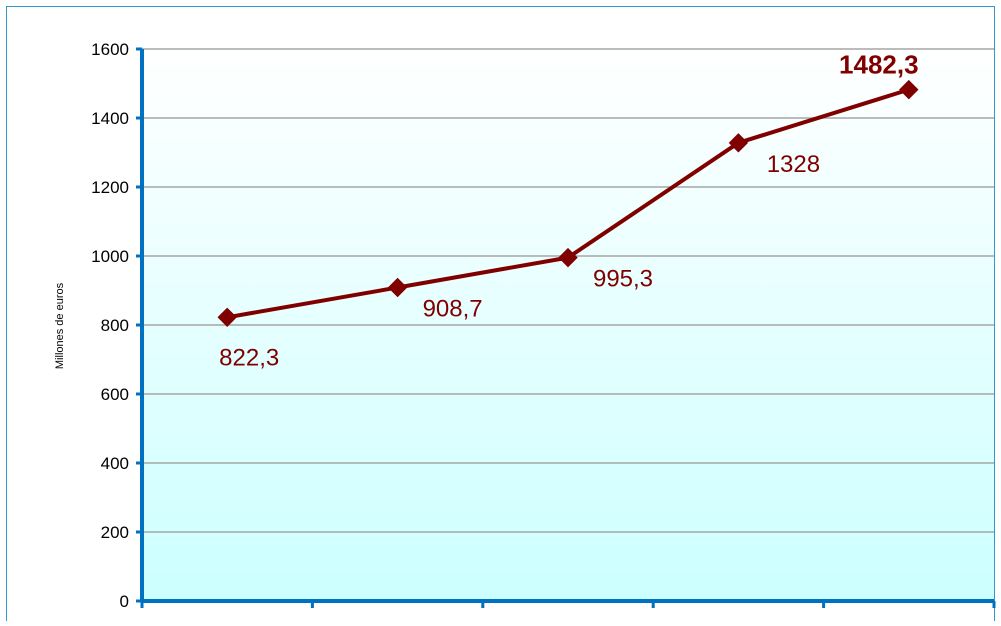 The height and width of the screenshot is (626, 1001). I want to click on y-tick-labels: 0 200 400 600 800 1000 1200 1400 1600, so click(110, 325).